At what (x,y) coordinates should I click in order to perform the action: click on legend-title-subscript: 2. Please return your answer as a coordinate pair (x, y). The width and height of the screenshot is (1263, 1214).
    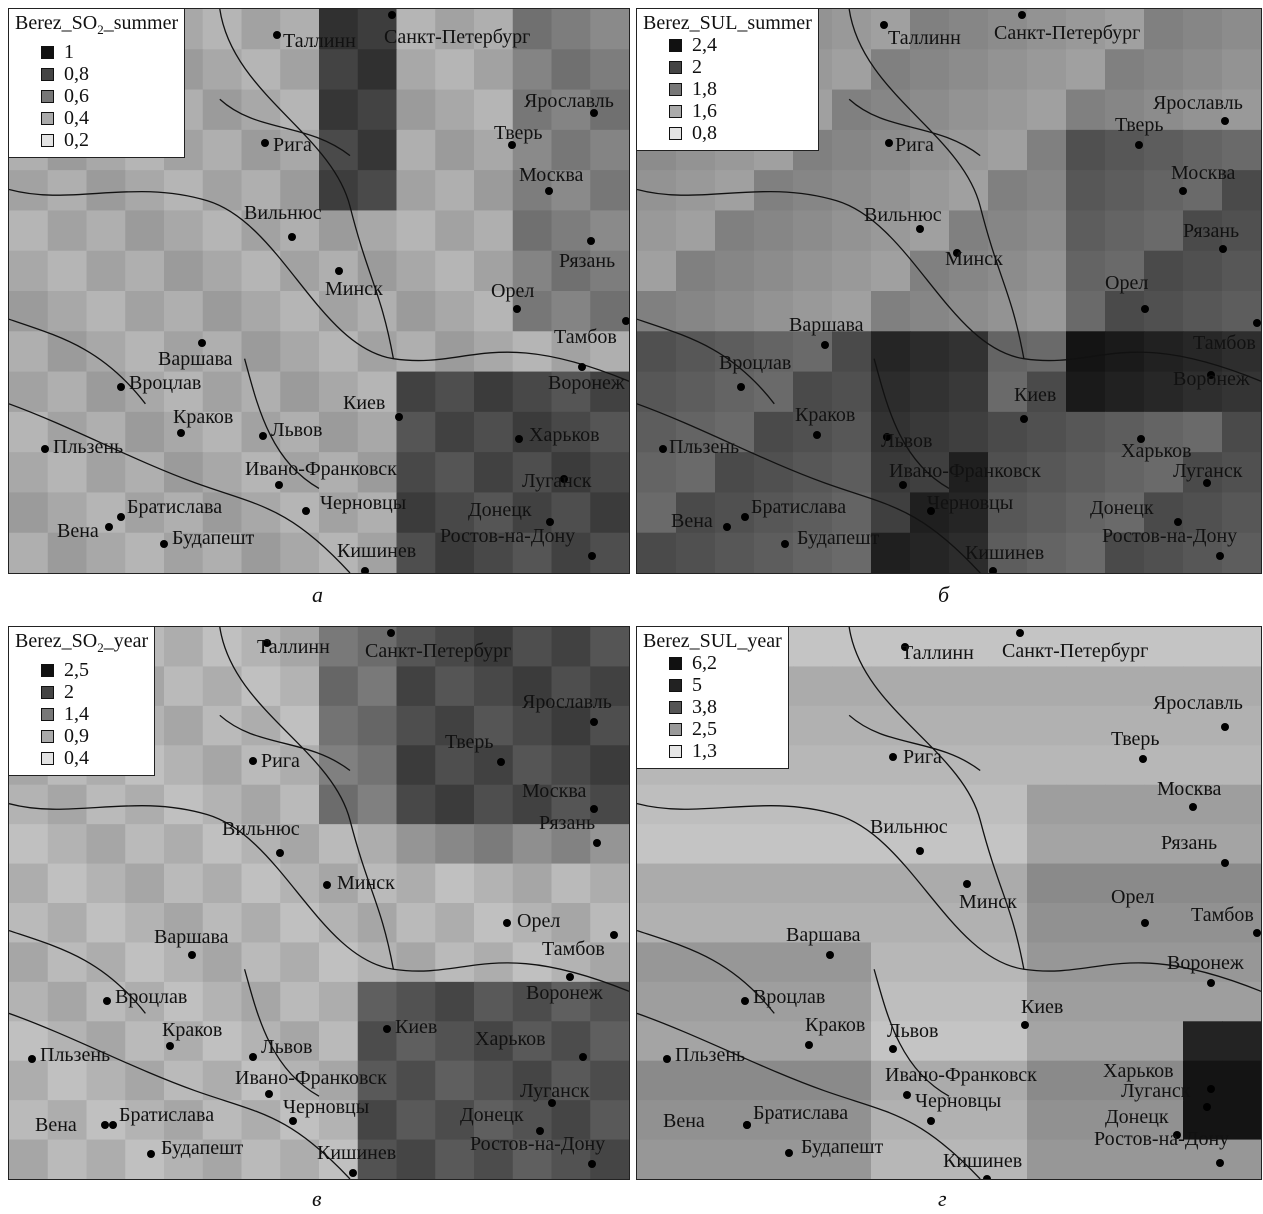
    Looking at the image, I should click on (100, 647).